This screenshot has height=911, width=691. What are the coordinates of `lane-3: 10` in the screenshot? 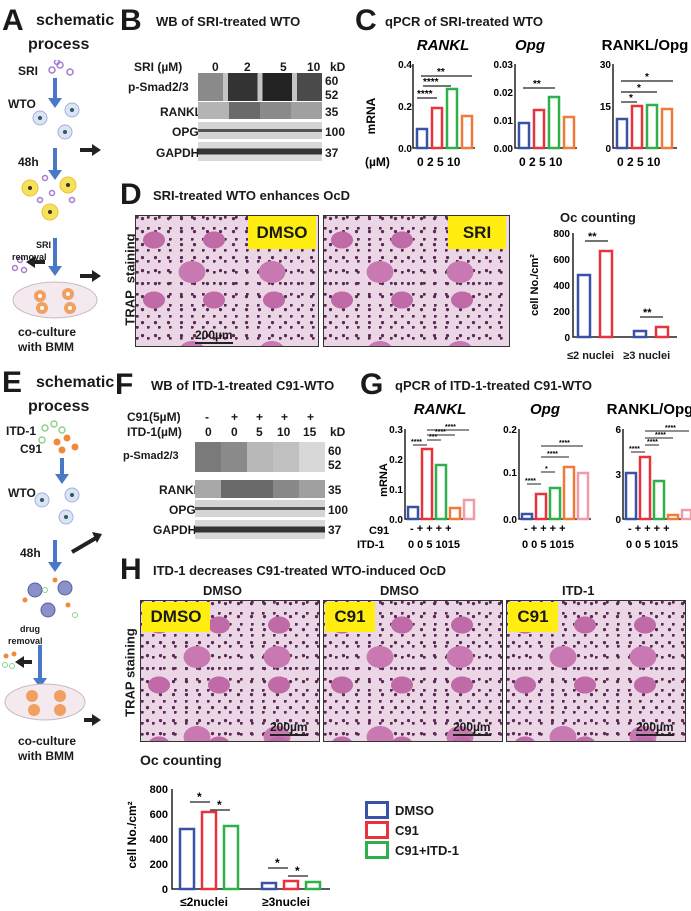 It's located at (314, 67).